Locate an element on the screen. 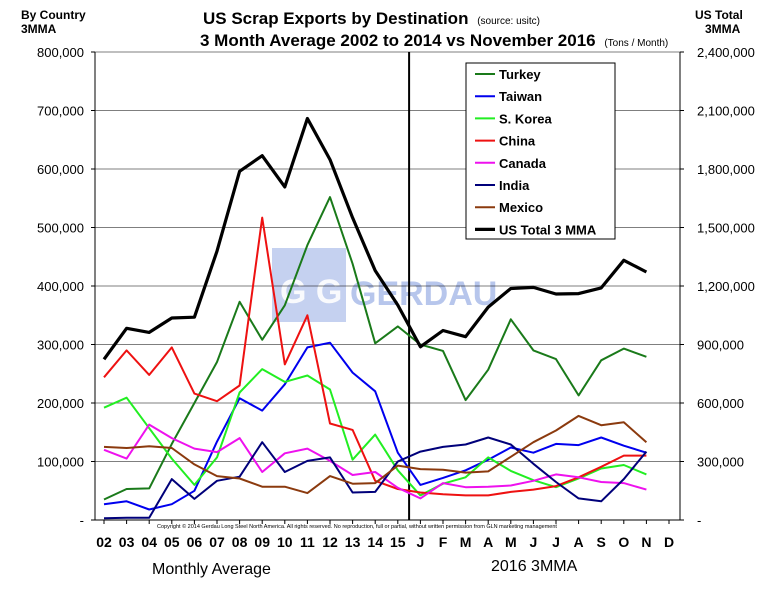 Image resolution: width=775 pixels, height=589 pixels. right-tick-label: 300,000 is located at coordinates (720, 462).